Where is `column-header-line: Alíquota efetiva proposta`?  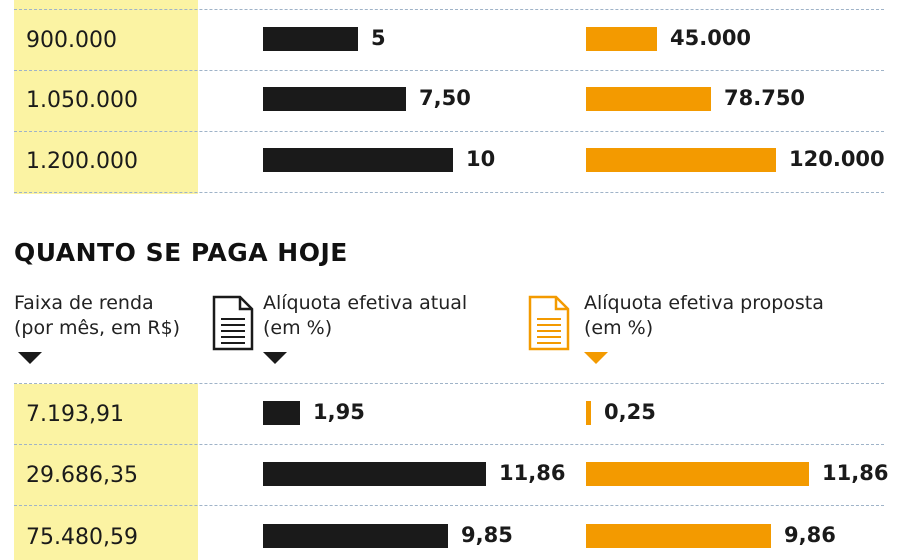
column-header-line: Alíquota efetiva proposta is located at coordinates (704, 303).